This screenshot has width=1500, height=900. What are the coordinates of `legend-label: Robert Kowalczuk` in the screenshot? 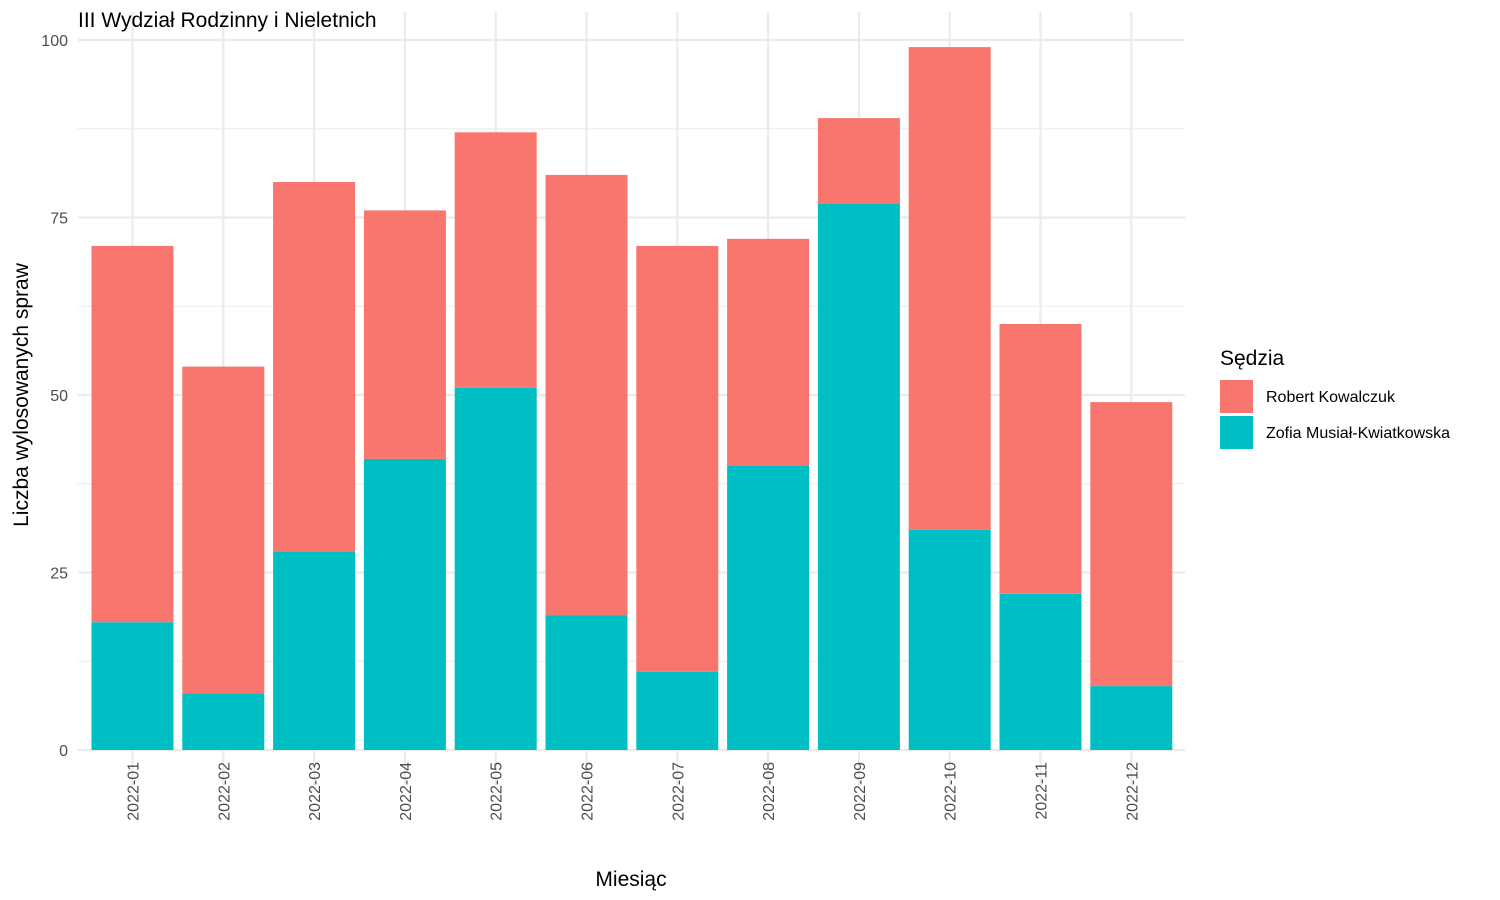 It's located at (1331, 397).